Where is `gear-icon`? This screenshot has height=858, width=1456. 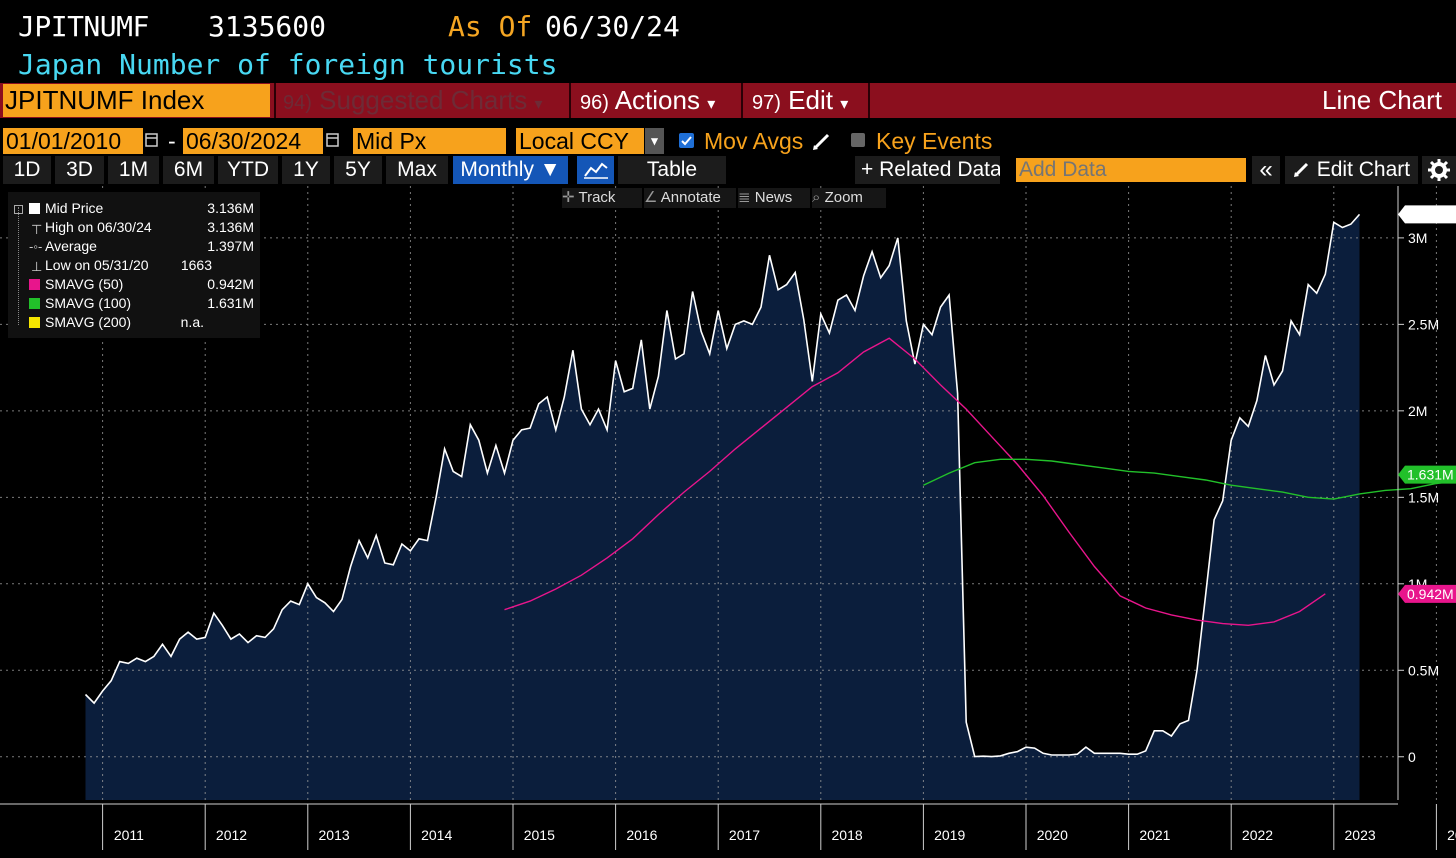 gear-icon is located at coordinates (1439, 170).